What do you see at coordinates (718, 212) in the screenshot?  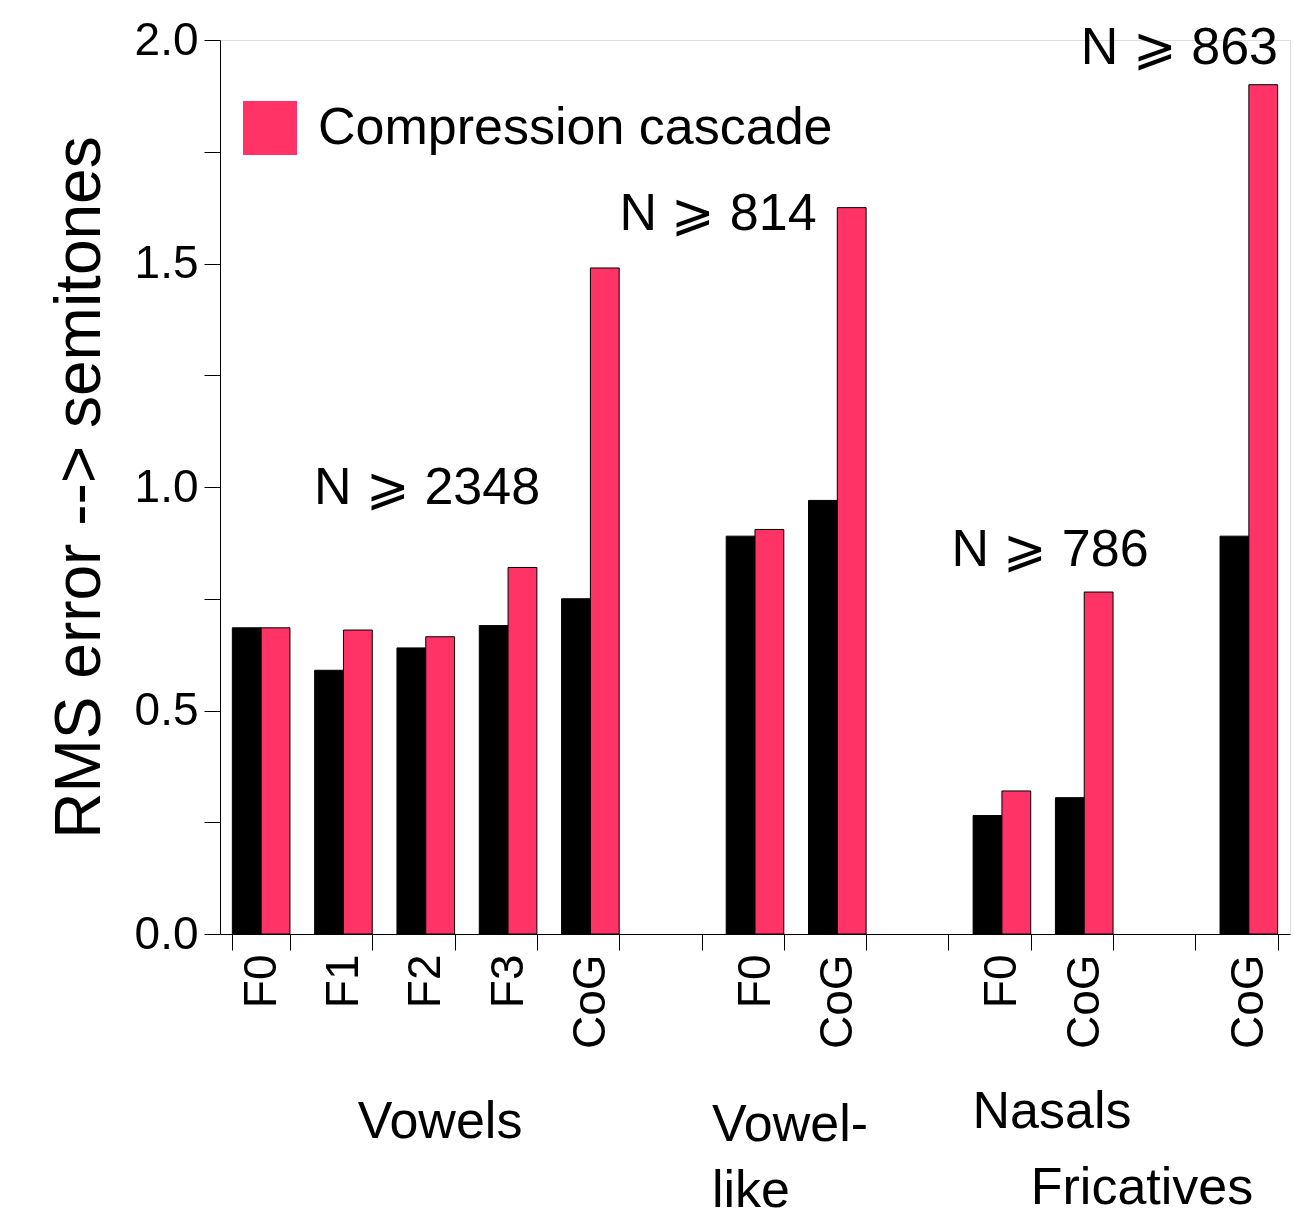 I see `annotation: N ⩾ 814` at bounding box center [718, 212].